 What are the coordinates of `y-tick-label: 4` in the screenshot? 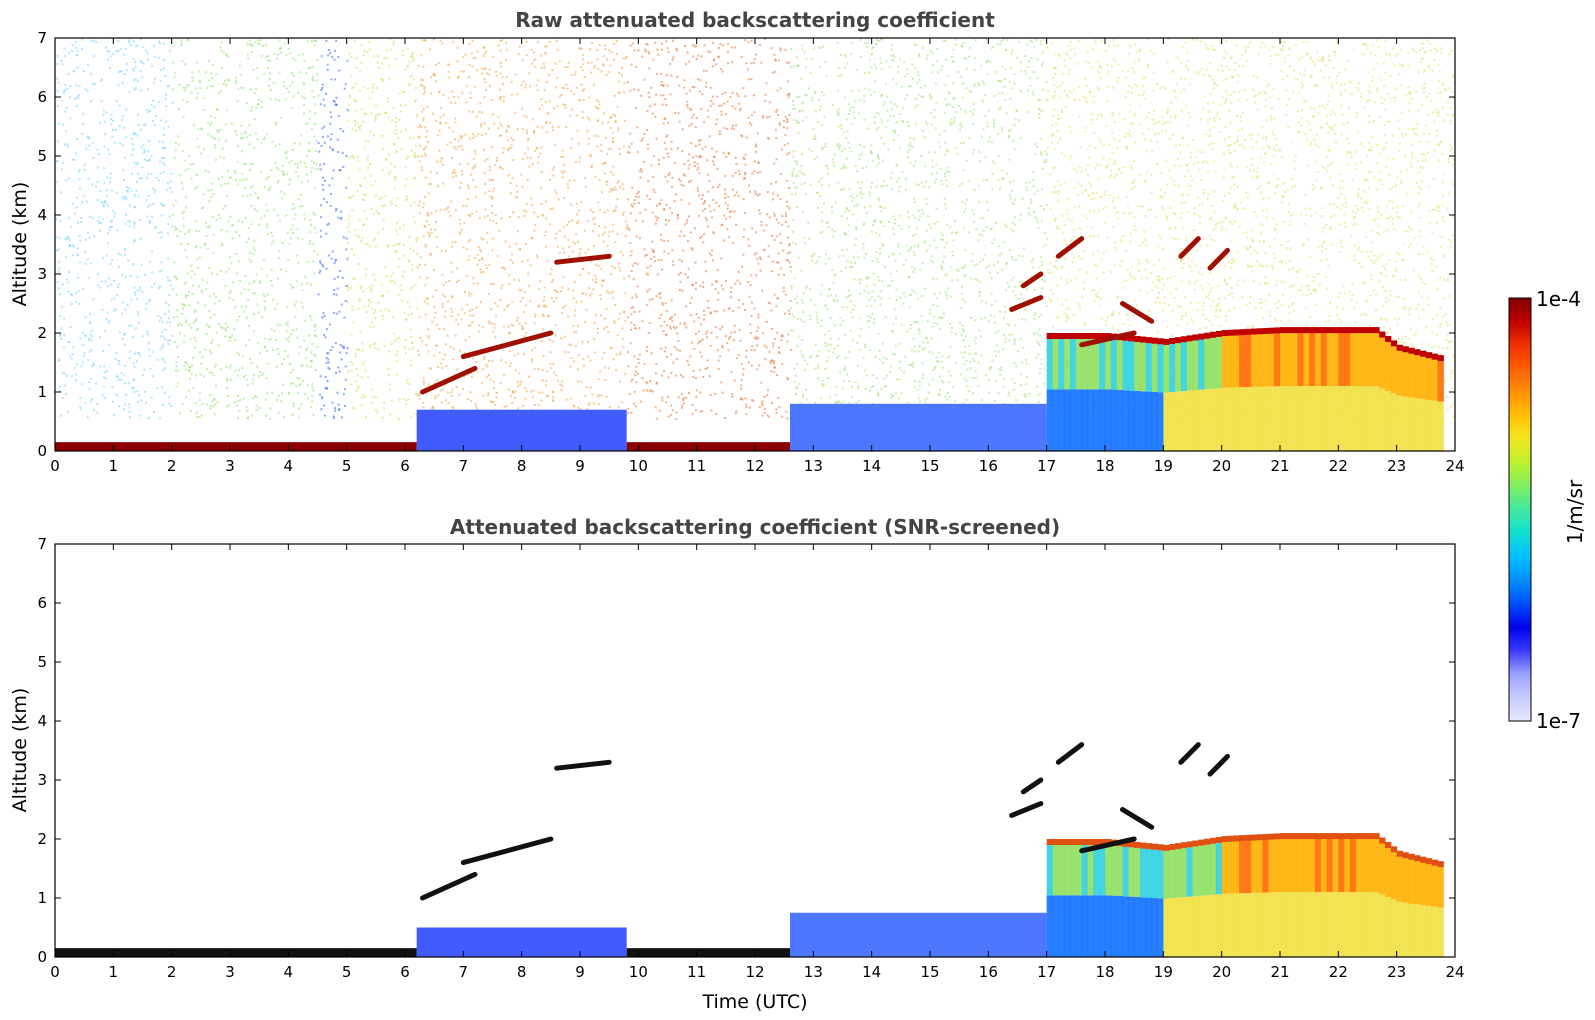 It's located at (42, 721).